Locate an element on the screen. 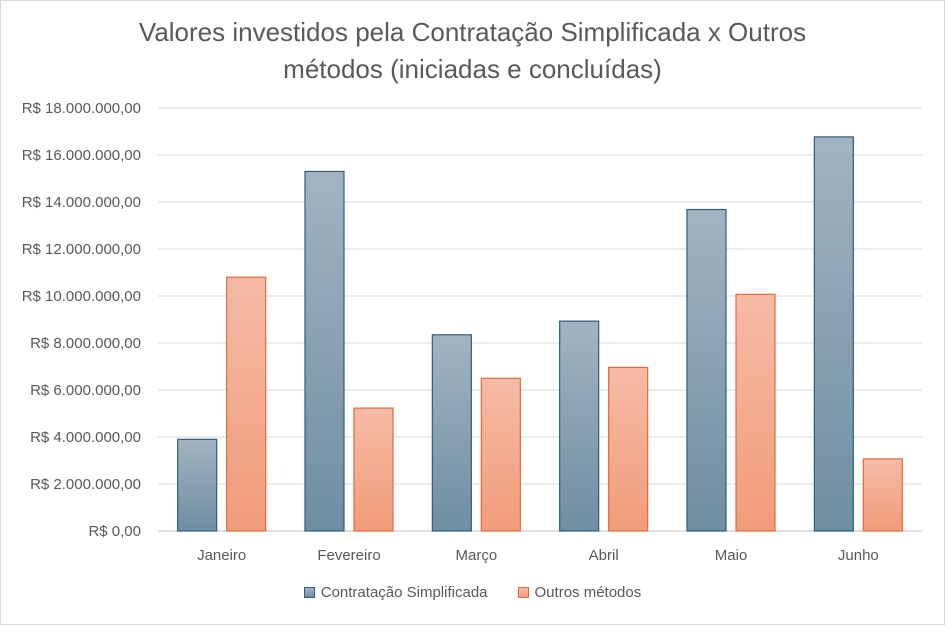 Image resolution: width=945 pixels, height=625 pixels. y-tick-label: R$ 6.000.000,00 is located at coordinates (85, 390).